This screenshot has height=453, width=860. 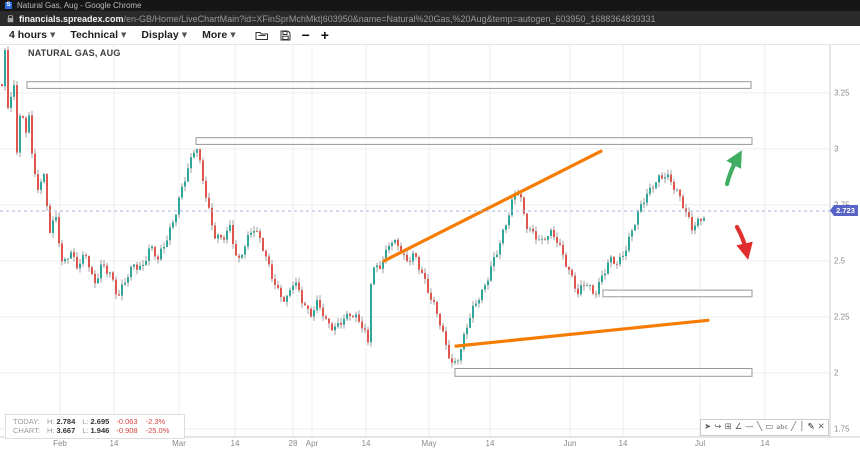 I want to click on time-axis-labels: Feb 14 Mar 14 28 Apr 14 May 14 Jun 14 Jul 14, so click(x=411, y=443).